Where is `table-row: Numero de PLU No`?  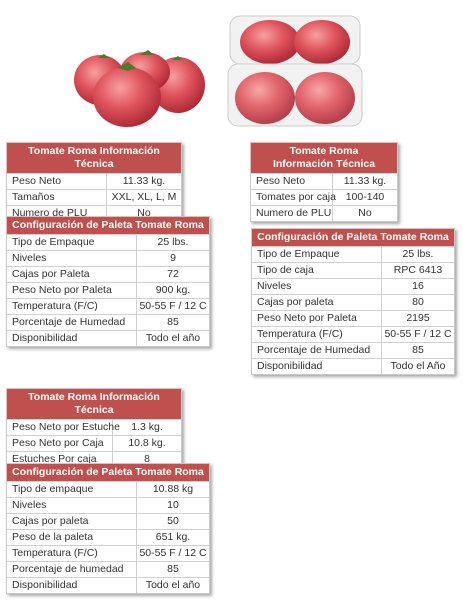 table-row: Numero de PLU No is located at coordinates (324, 213).